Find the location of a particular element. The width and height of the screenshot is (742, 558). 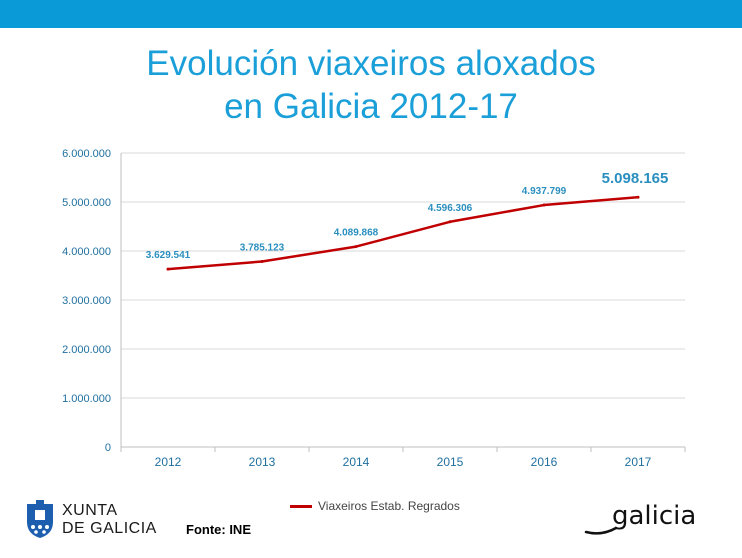

y-tick-label: 3.000.000 is located at coordinates (86, 301).